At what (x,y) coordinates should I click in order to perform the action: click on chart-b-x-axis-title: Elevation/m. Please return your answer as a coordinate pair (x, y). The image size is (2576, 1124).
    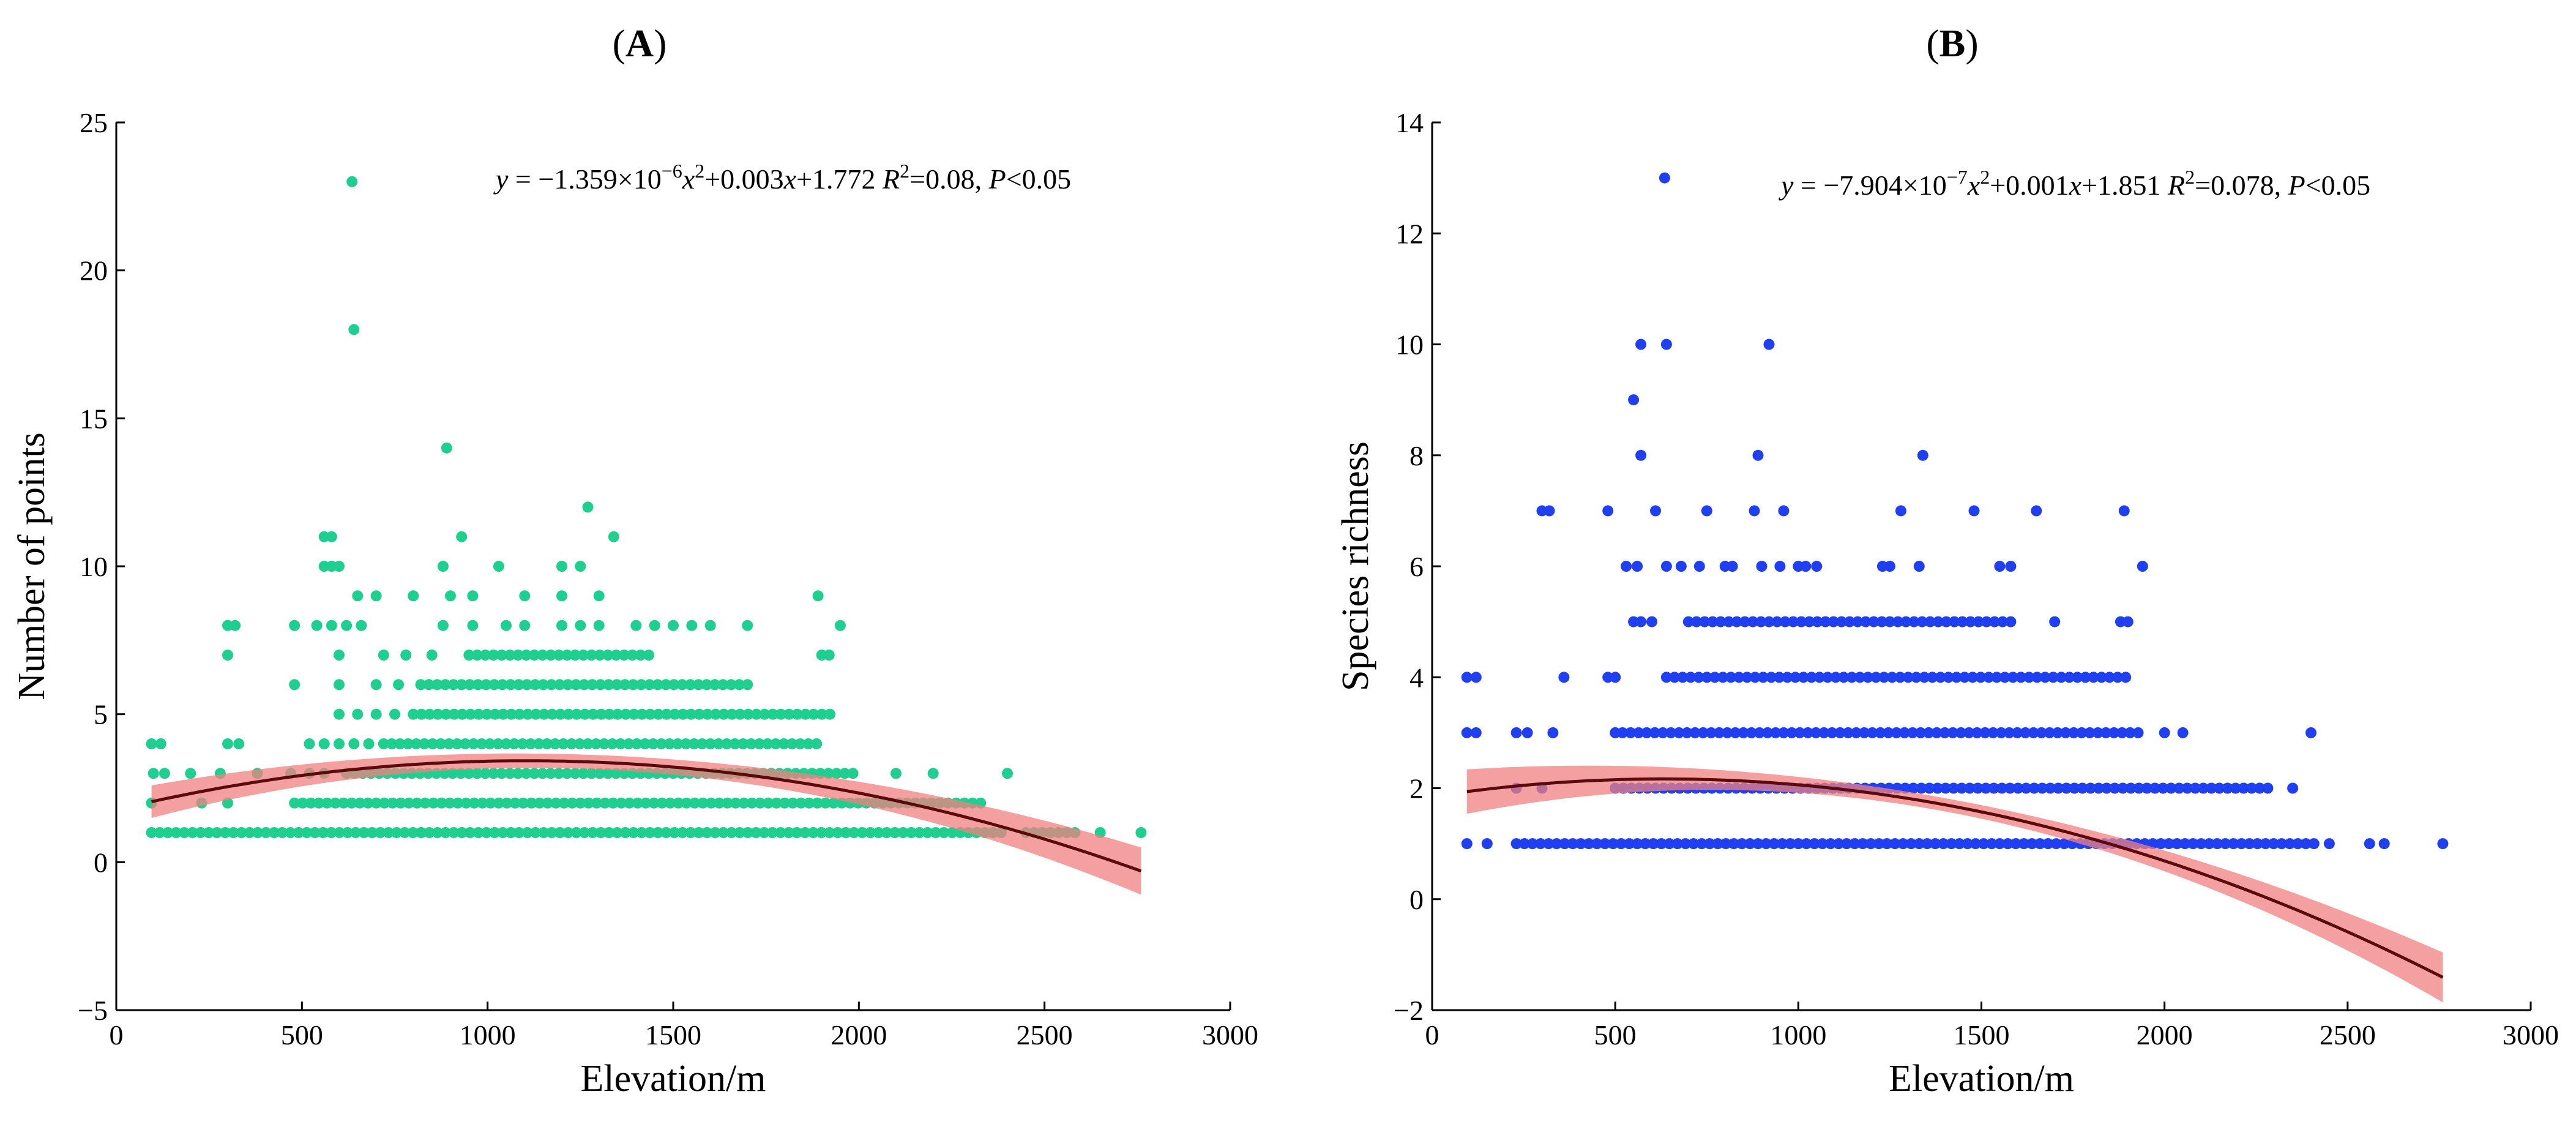
    Looking at the image, I should click on (1981, 1079).